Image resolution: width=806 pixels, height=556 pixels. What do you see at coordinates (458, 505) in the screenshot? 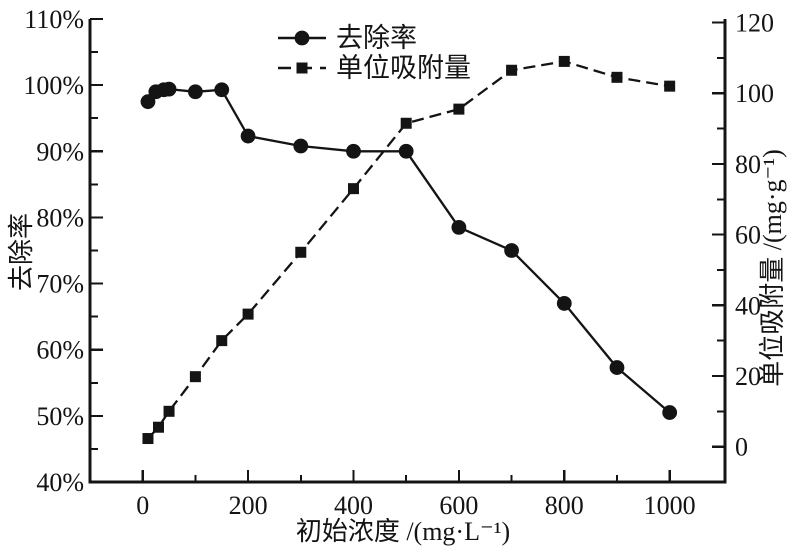
I see `x-tick-label: 600` at bounding box center [458, 505].